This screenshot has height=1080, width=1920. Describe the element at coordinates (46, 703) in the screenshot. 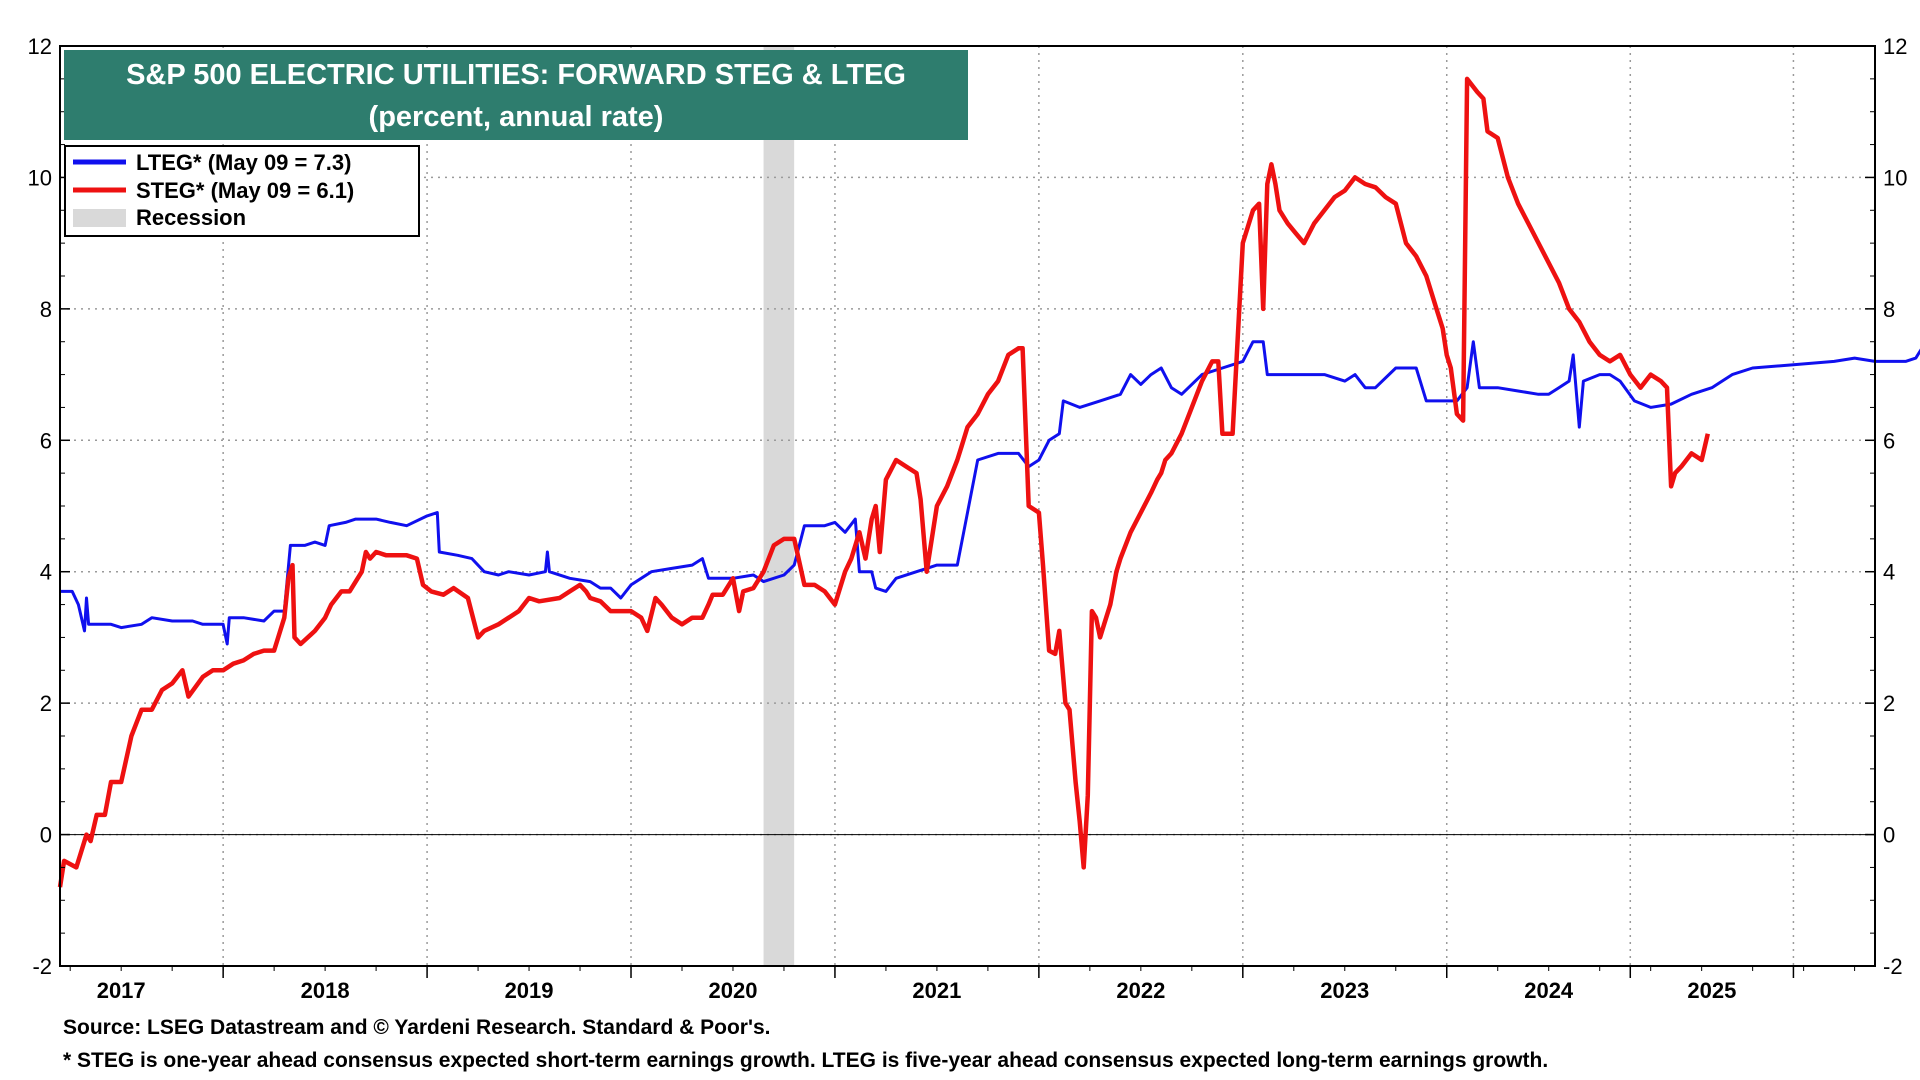

I see `y-tick-label-left: 2` at that location.